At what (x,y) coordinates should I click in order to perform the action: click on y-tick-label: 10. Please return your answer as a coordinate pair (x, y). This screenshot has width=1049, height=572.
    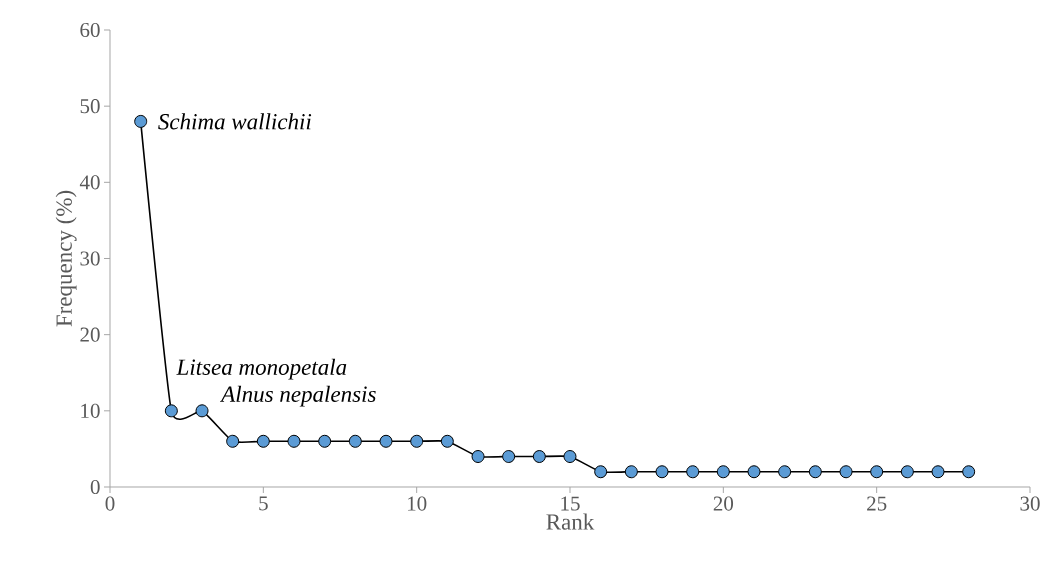
    Looking at the image, I should click on (90, 410).